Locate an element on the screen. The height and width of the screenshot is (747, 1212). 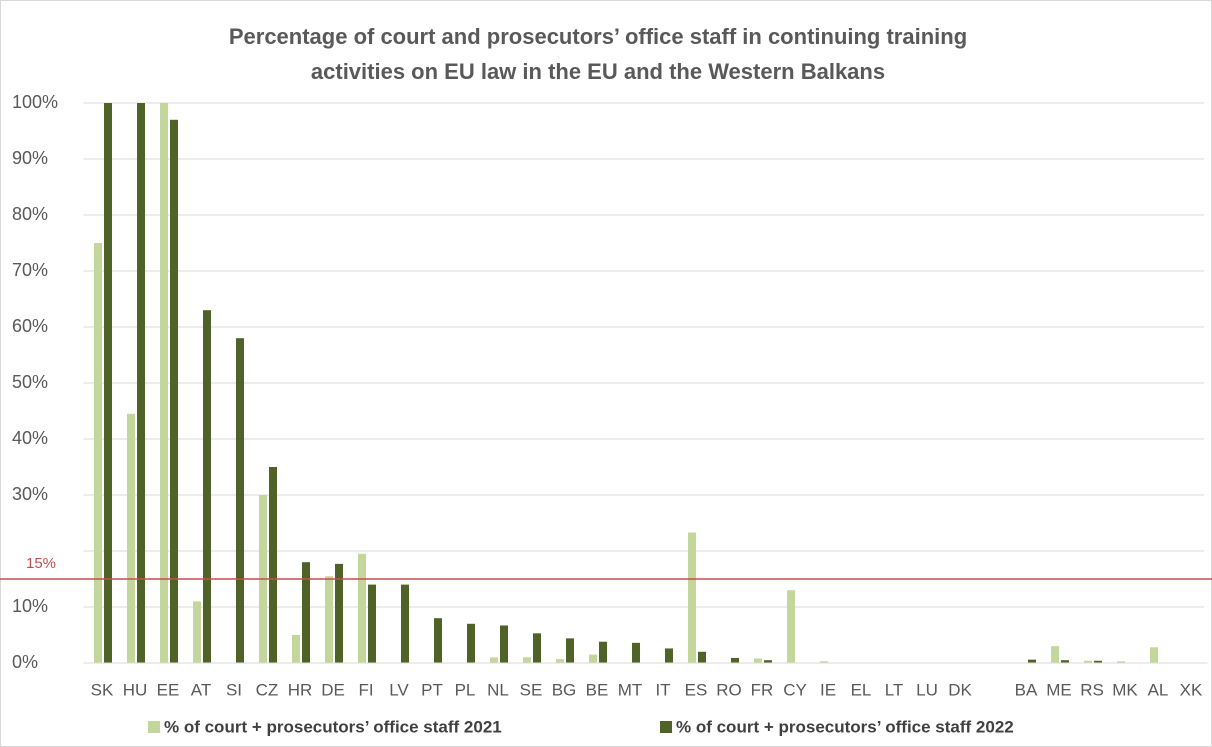
x-tick-label: DE is located at coordinates (333, 689).